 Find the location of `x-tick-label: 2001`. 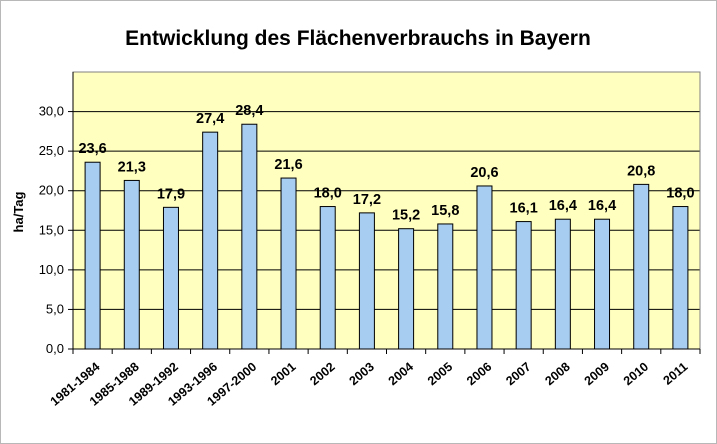

x-tick-label: 2001 is located at coordinates (283, 374).